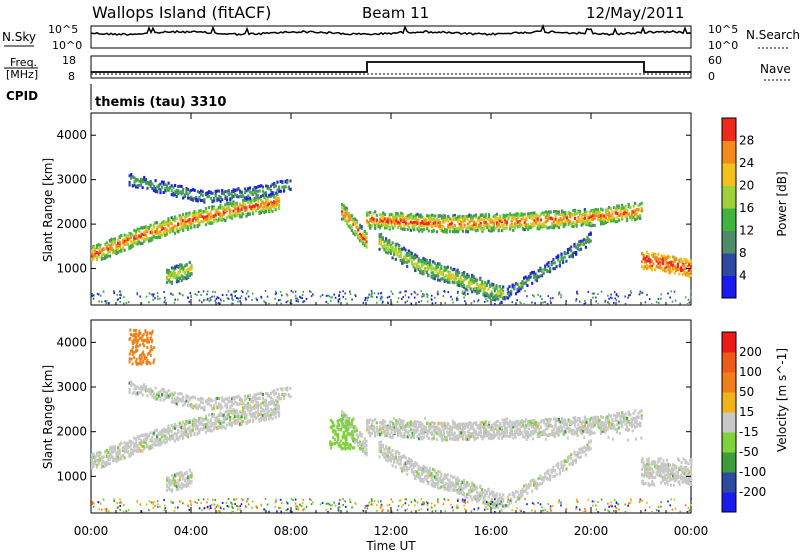 This screenshot has height=554, width=800. Describe the element at coordinates (401, 37) in the screenshot. I see `noise-panel: N.Sky 10^5 10^0 10^5 10^0 N.Search` at that location.